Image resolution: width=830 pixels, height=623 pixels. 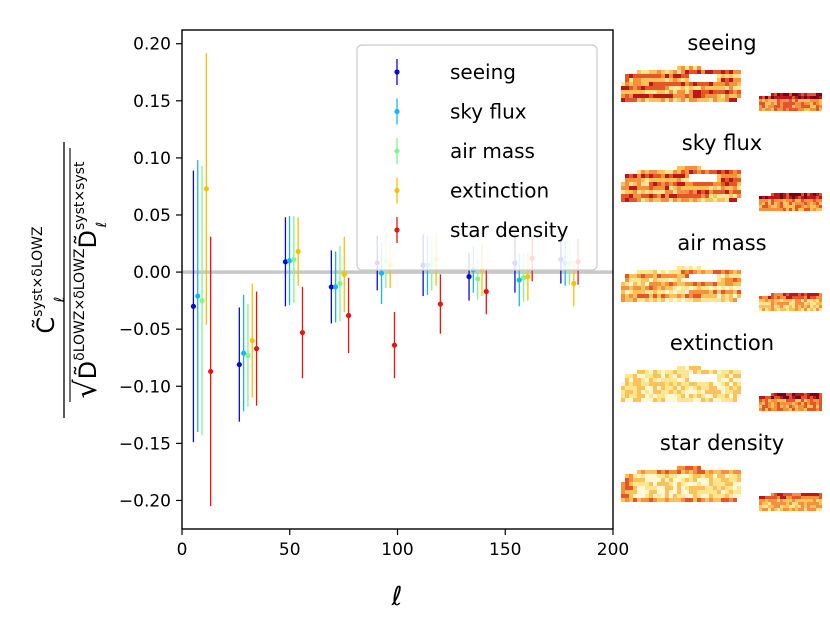 I want to click on sky-map-seeing: seeing, so click(x=721, y=71).